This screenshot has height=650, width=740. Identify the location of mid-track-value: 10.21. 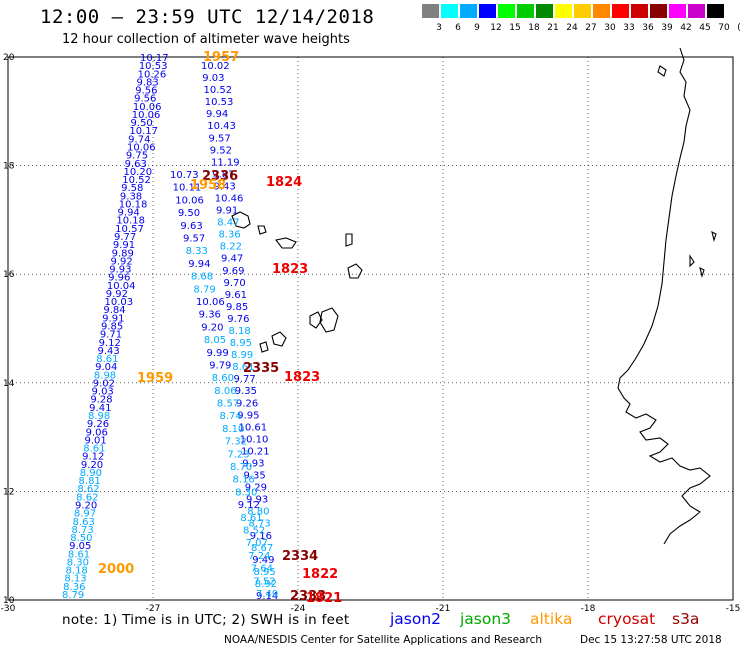
(255, 451).